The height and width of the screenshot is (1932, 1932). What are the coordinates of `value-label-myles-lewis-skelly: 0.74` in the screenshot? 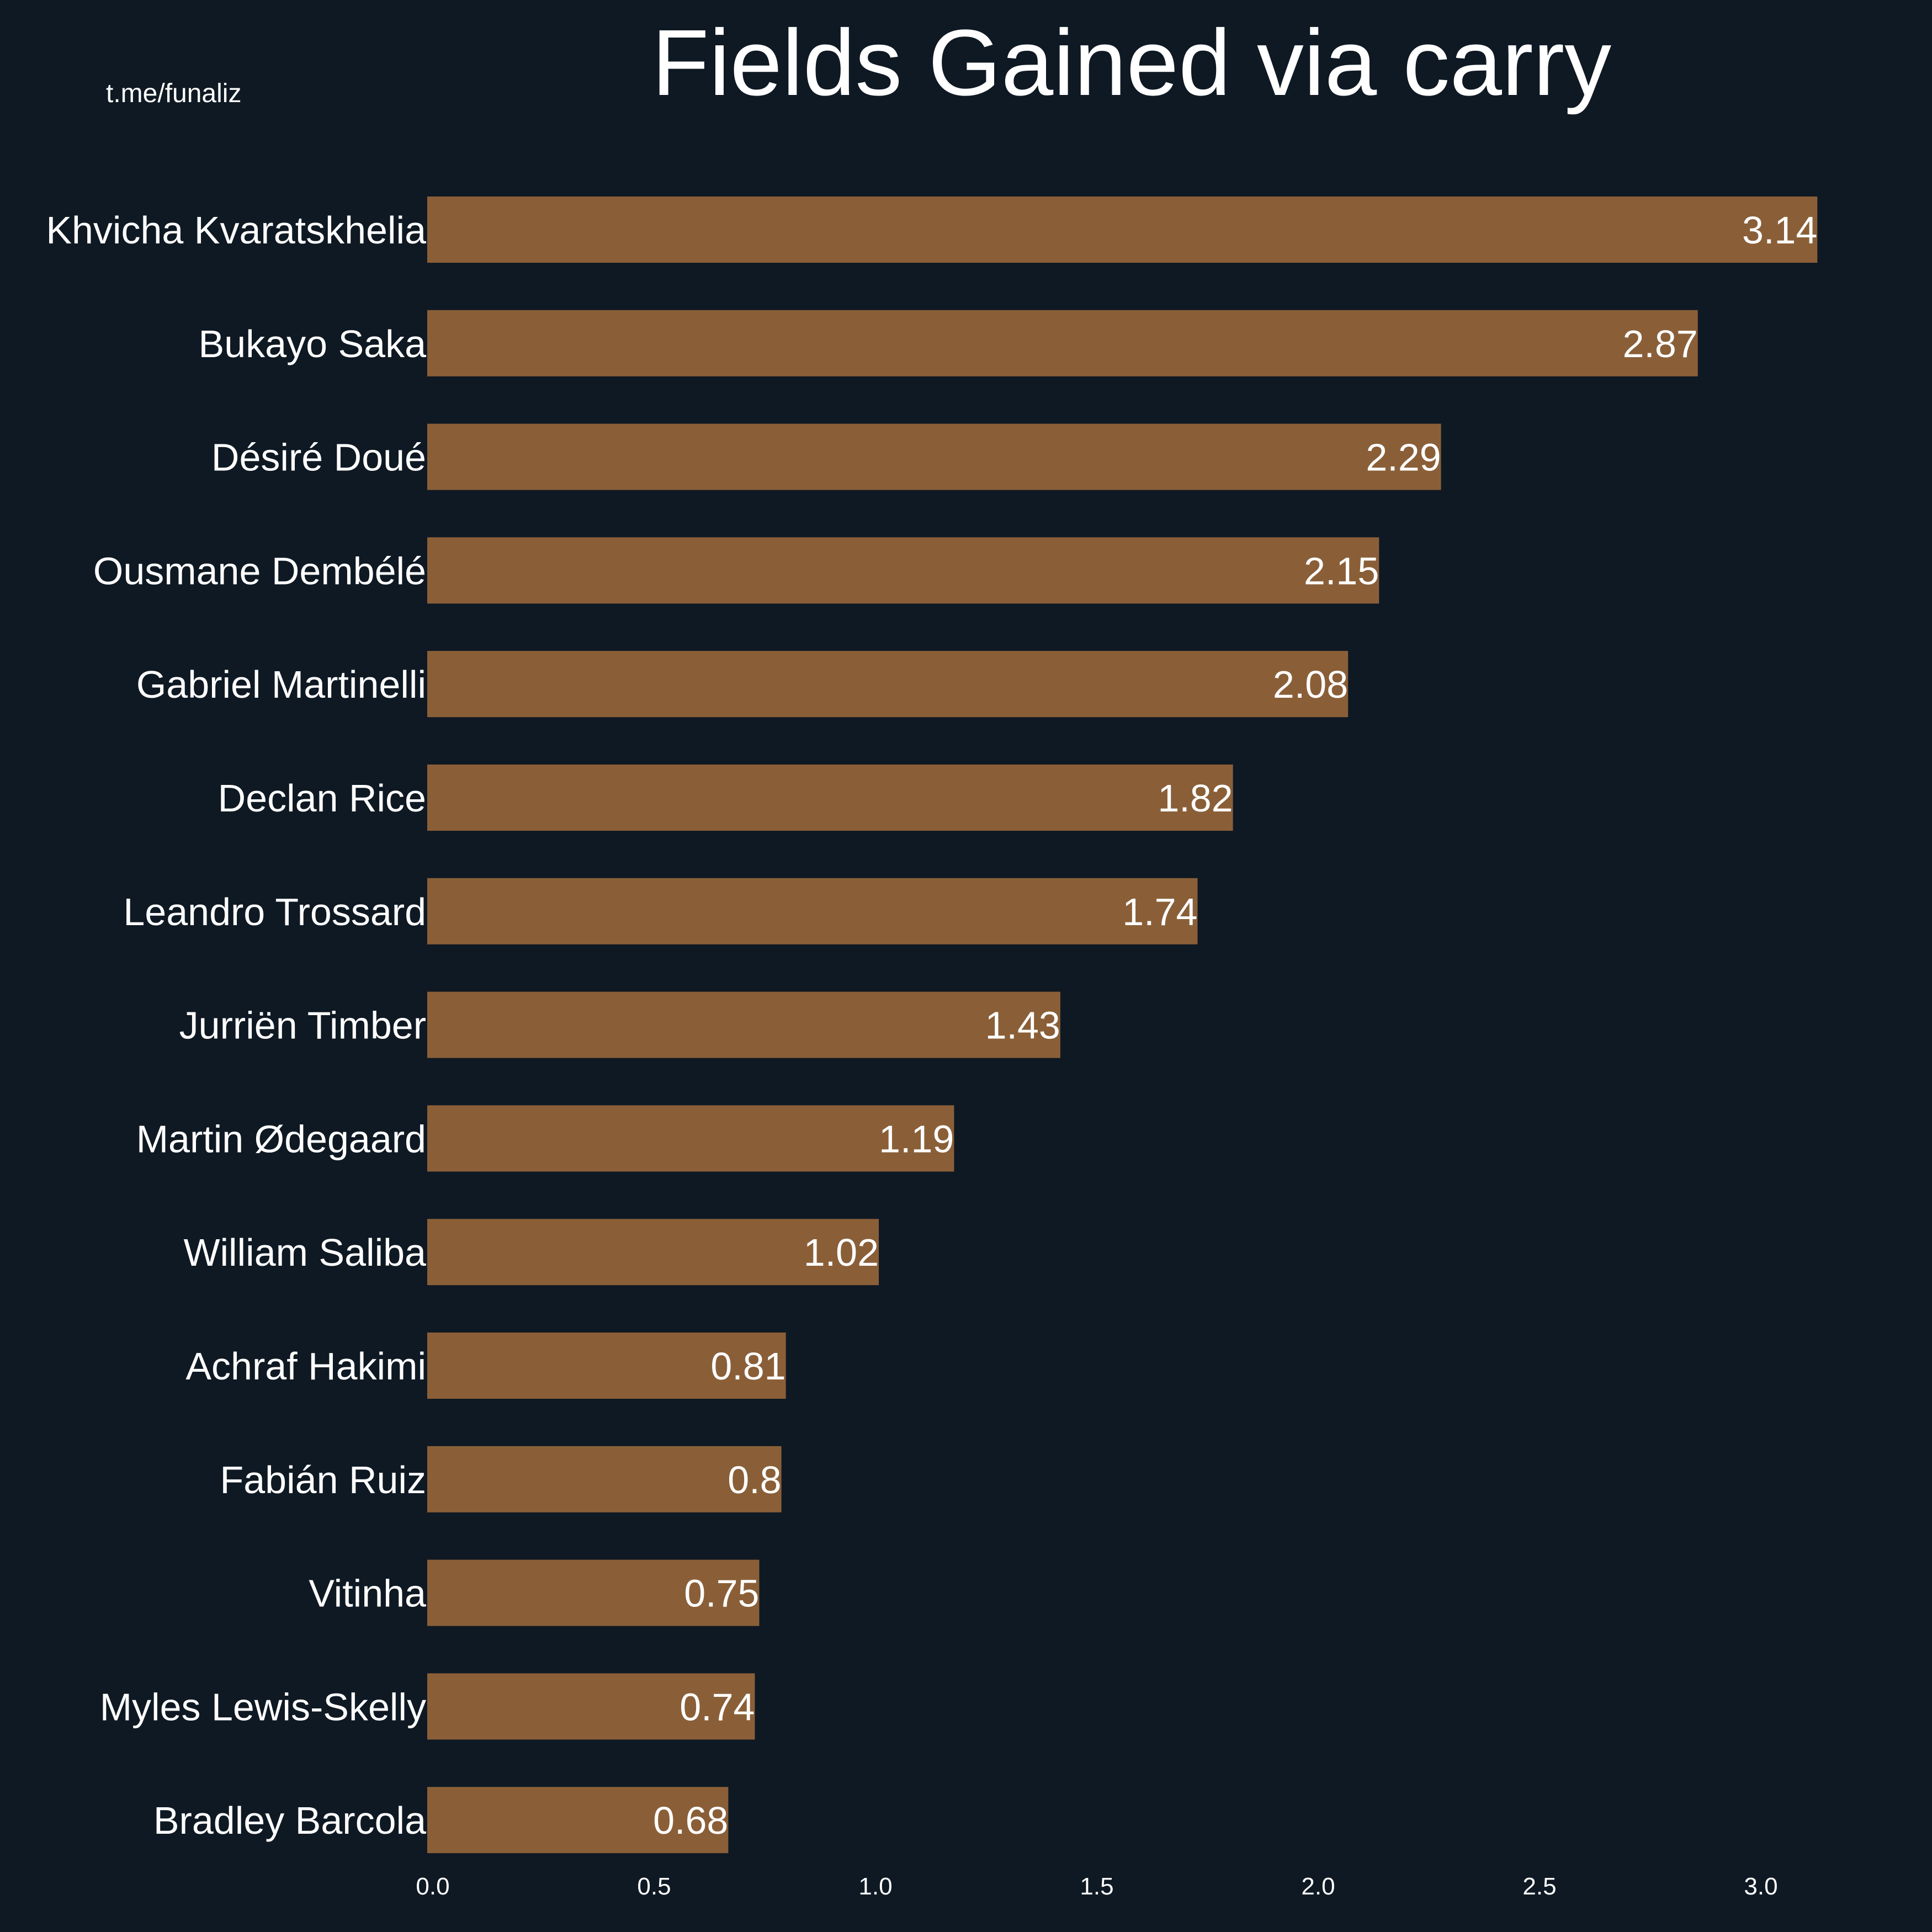 It's located at (718, 1707).